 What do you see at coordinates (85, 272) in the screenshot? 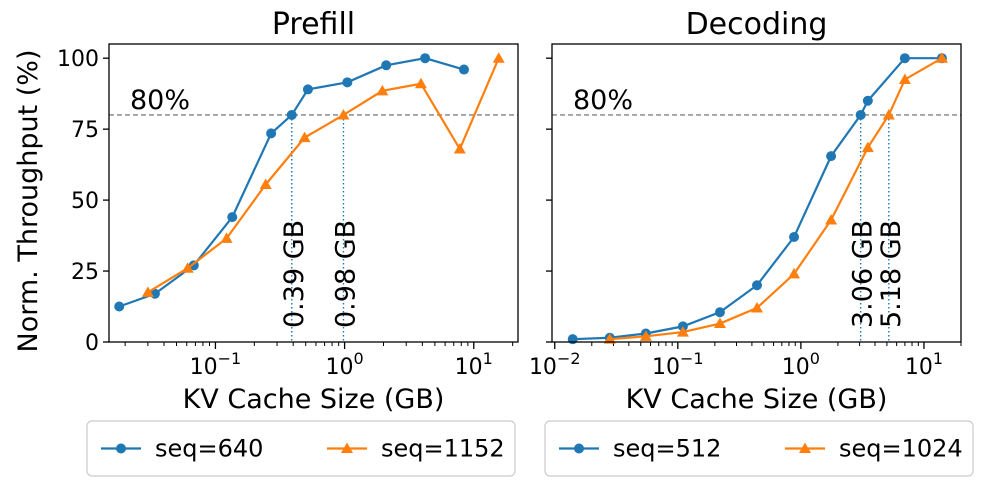
I see `y-tick-label: 25` at bounding box center [85, 272].